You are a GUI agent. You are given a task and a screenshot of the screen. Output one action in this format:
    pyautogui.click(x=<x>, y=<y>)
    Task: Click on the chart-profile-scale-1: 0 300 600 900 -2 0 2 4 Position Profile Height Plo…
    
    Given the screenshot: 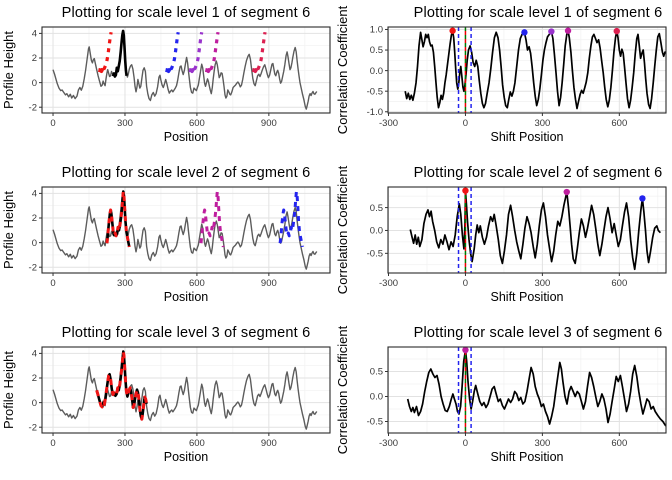 What is the action you would take?
    pyautogui.click(x=166, y=74)
    